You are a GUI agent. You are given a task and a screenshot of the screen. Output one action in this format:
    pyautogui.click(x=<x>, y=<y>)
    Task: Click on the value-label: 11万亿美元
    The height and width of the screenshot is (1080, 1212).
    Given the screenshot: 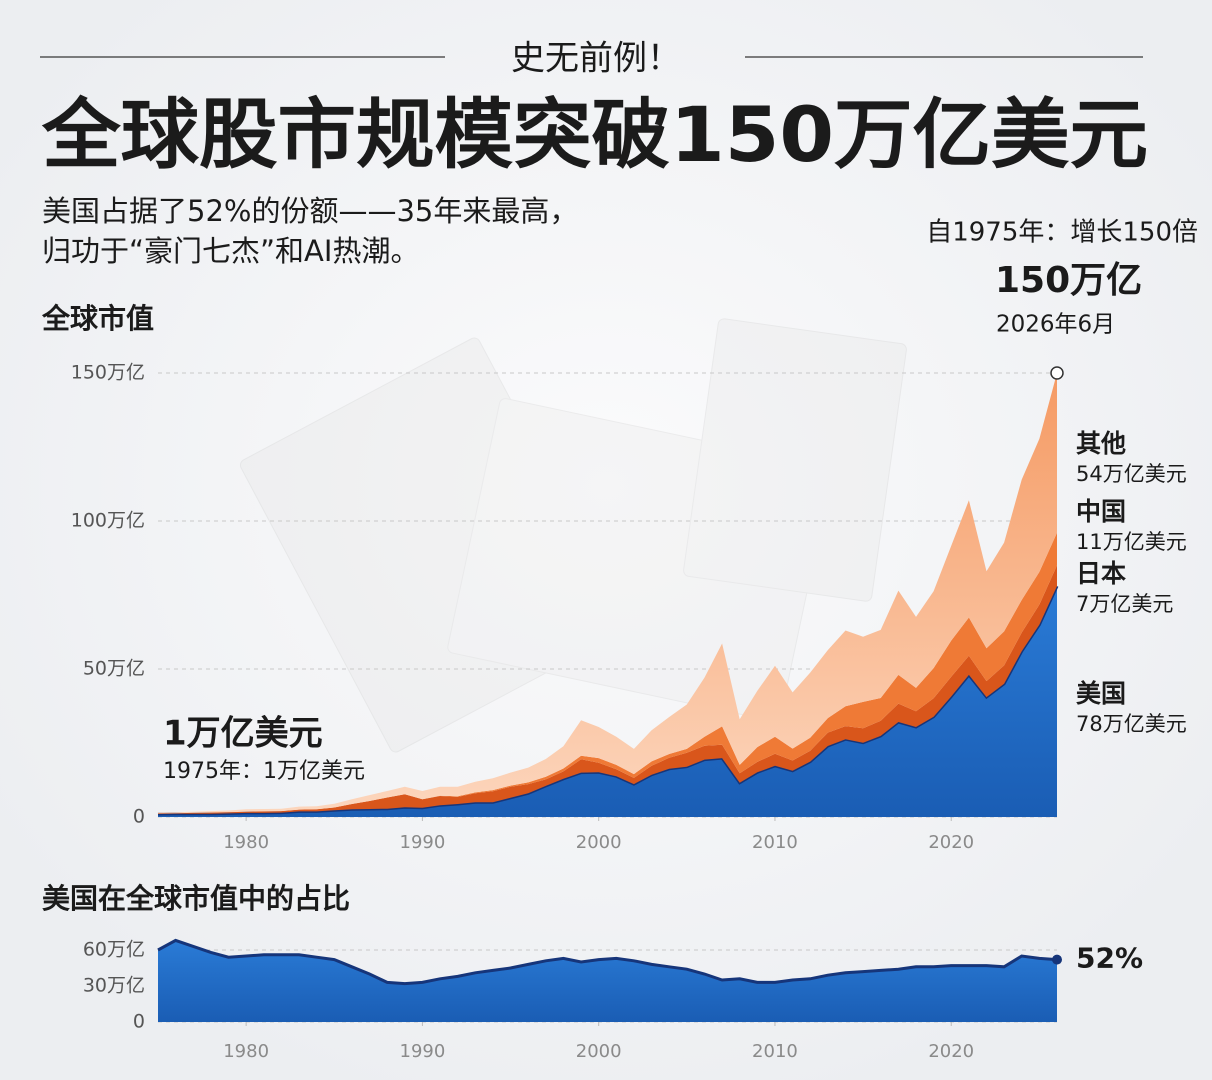 What is the action you would take?
    pyautogui.click(x=1131, y=542)
    